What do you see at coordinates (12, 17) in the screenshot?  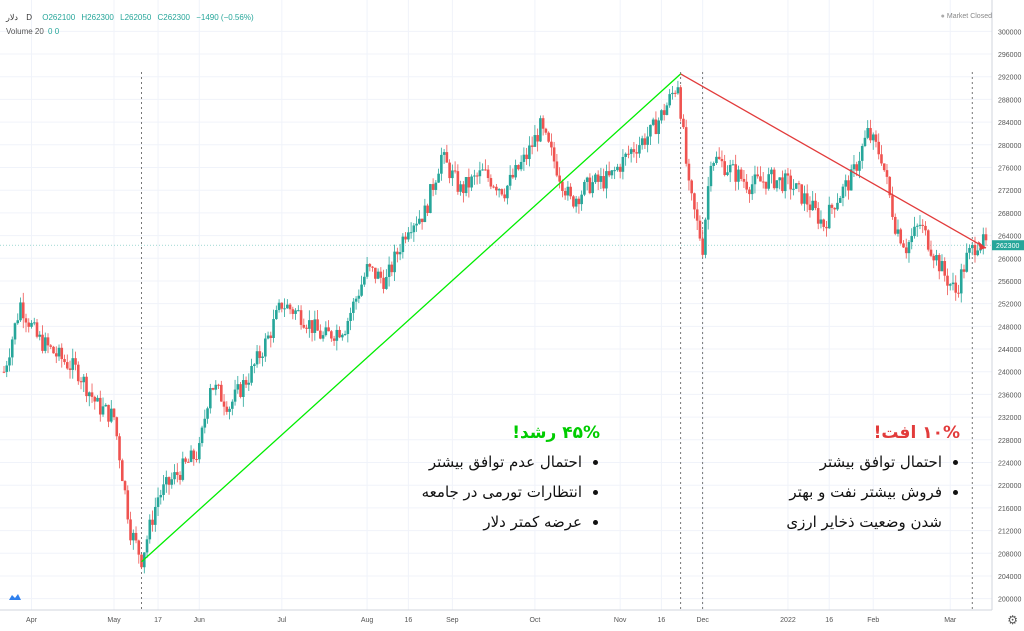 I see `symbol-name: دلار` at bounding box center [12, 17].